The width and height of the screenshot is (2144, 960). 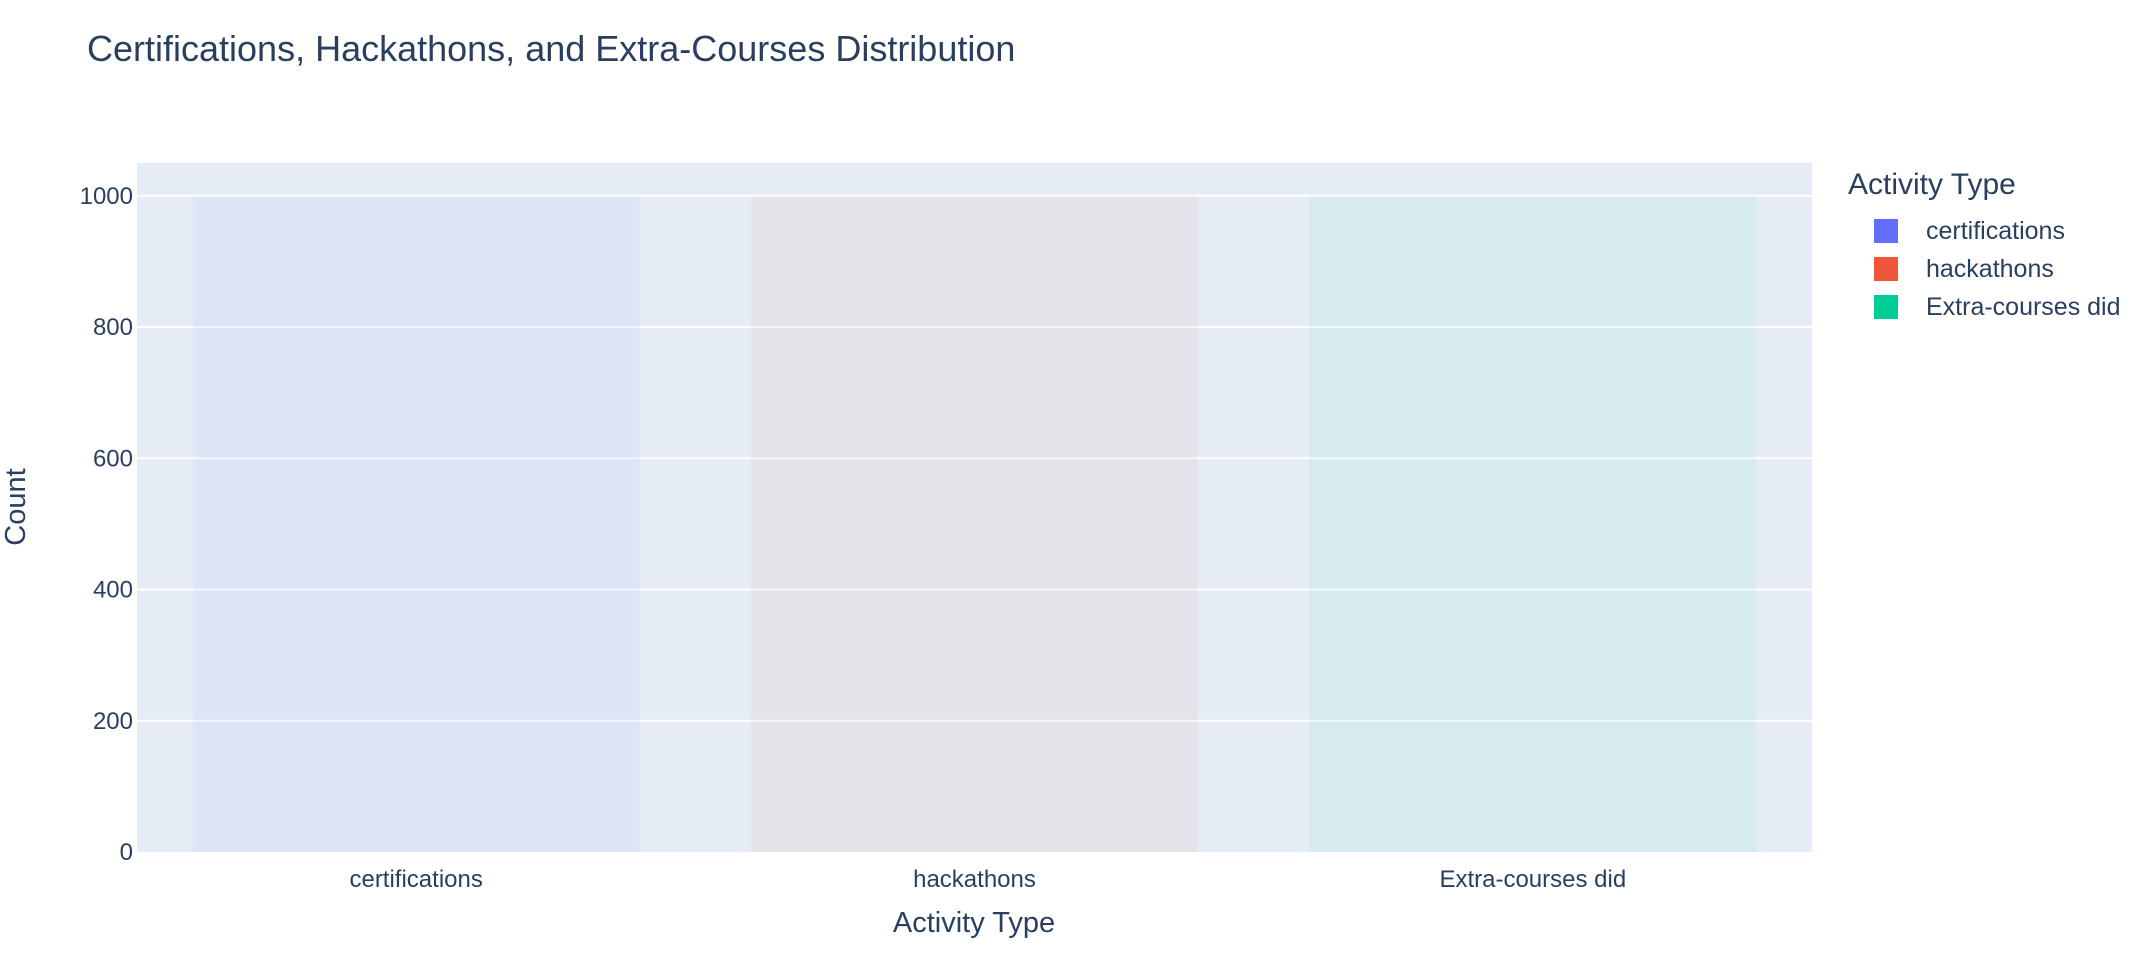 What do you see at coordinates (974, 923) in the screenshot?
I see `x-axis-title: Activity Type` at bounding box center [974, 923].